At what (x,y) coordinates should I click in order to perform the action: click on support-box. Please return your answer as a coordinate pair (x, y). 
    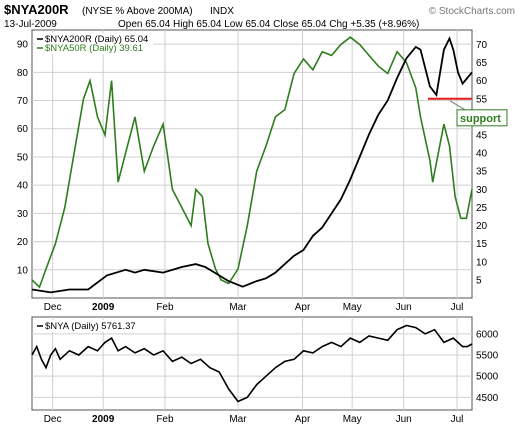
    Looking at the image, I should click on (482, 118).